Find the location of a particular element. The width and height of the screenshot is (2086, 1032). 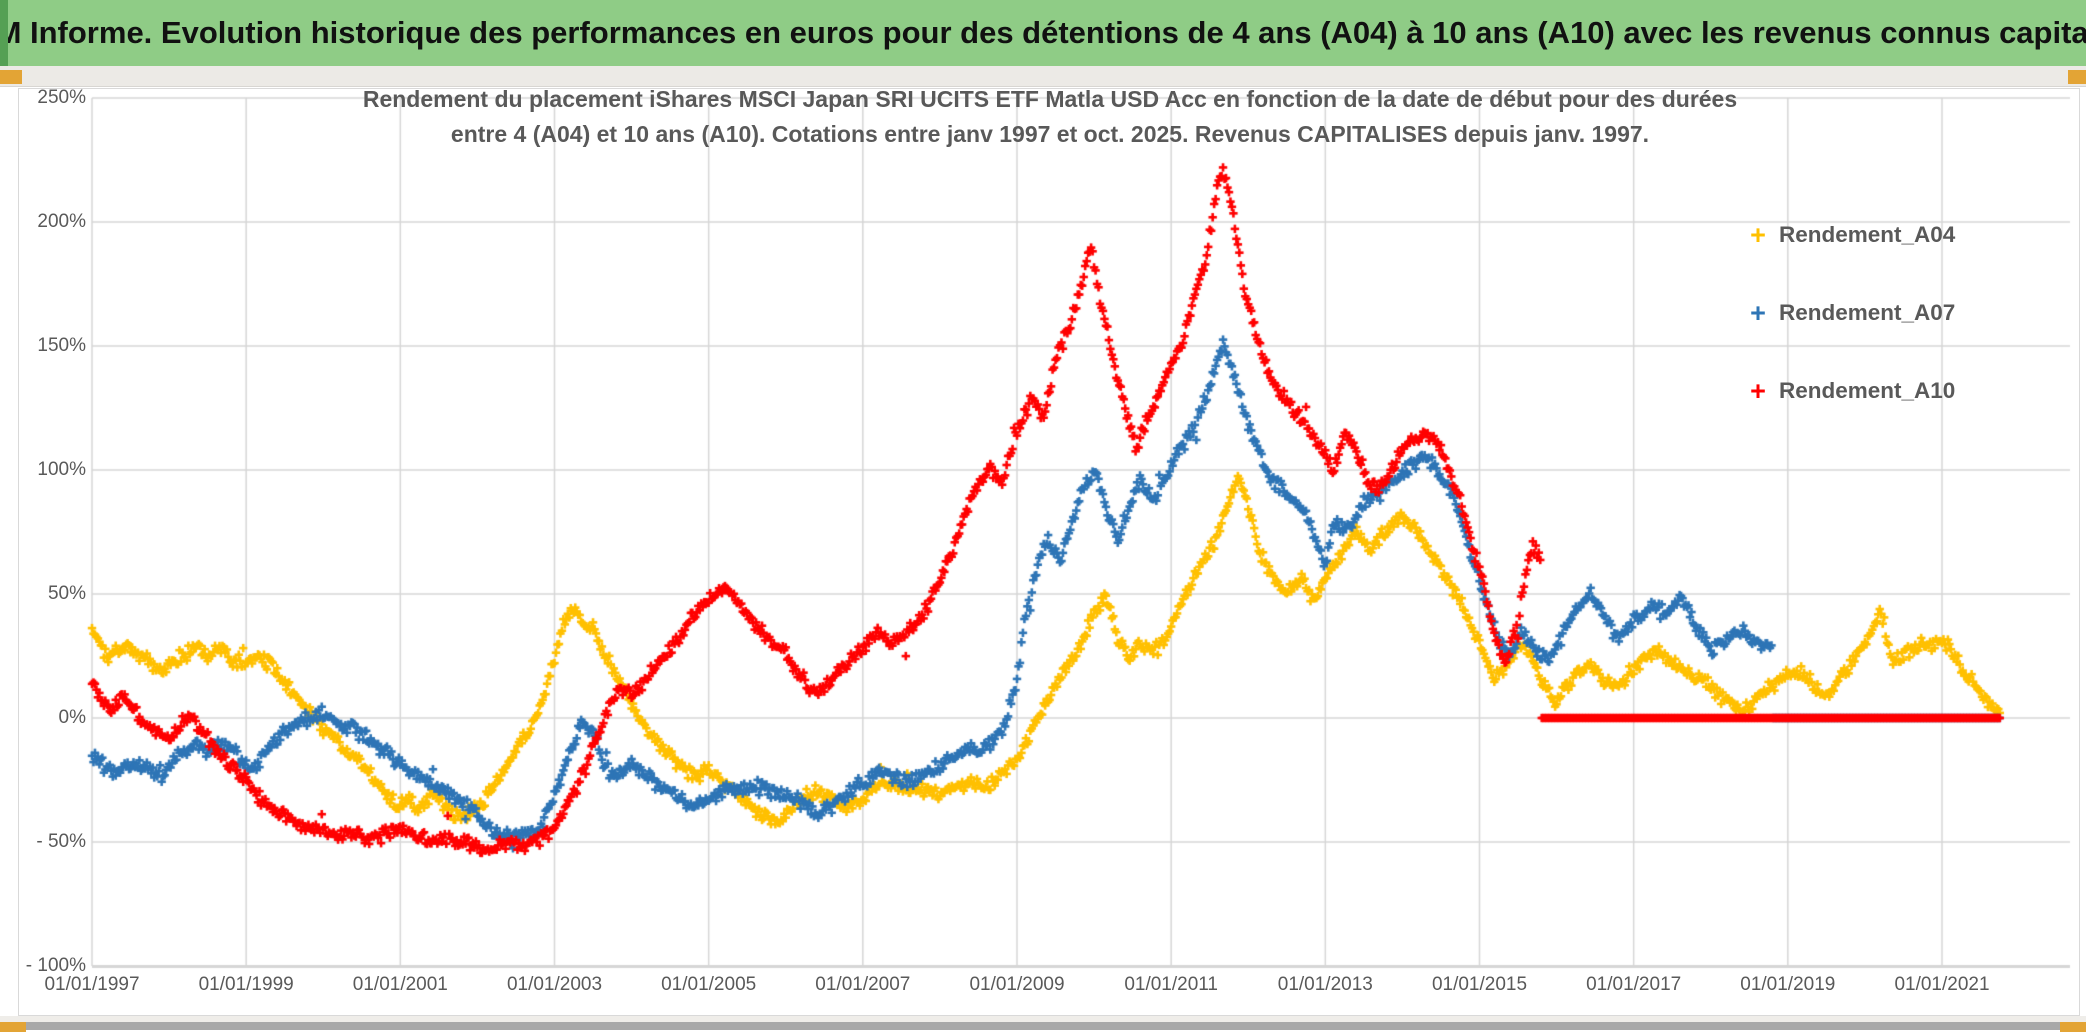

y-axis-tick: 200% is located at coordinates (61, 221).